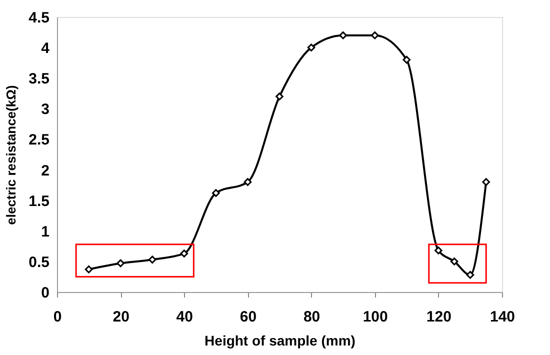  Describe the element at coordinates (39, 140) in the screenshot. I see `y-tick-label: 2.5` at that location.